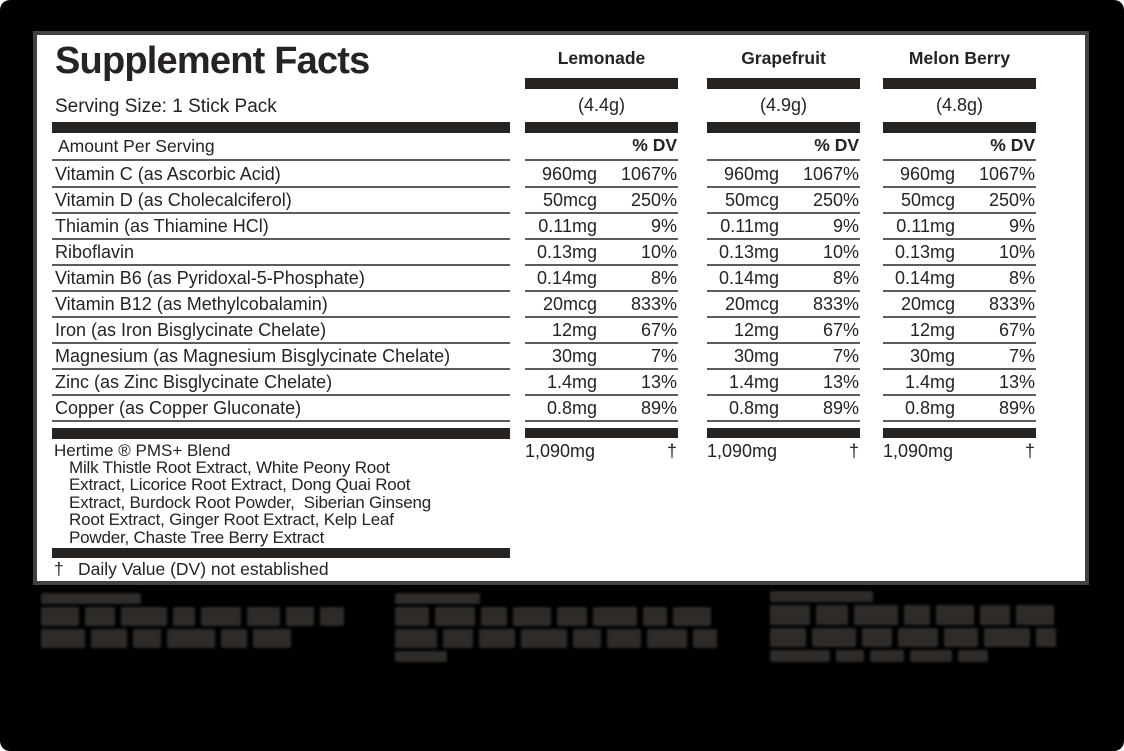 The height and width of the screenshot is (751, 1124). I want to click on nutrient-dv: 10%, so click(658, 251).